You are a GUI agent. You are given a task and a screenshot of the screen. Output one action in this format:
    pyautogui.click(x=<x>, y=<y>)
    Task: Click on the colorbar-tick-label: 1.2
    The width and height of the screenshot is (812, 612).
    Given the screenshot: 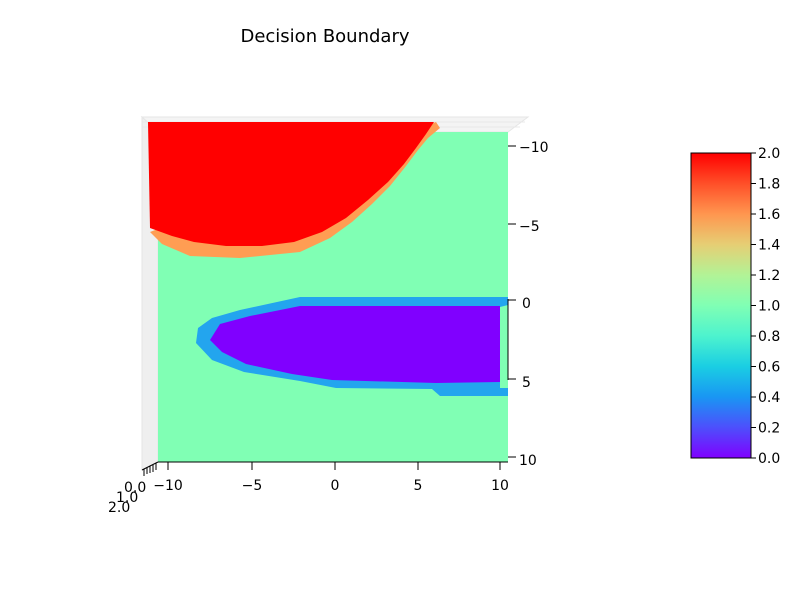 What is the action you would take?
    pyautogui.click(x=769, y=276)
    